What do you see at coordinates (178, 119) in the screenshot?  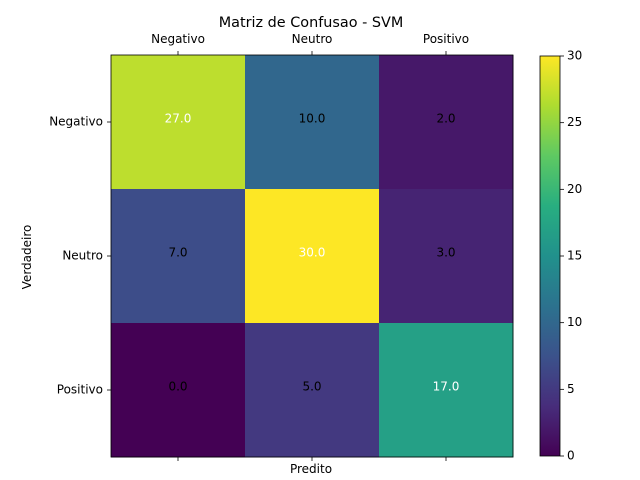 I see `heatmap-cell-label: 27.0` at bounding box center [178, 119].